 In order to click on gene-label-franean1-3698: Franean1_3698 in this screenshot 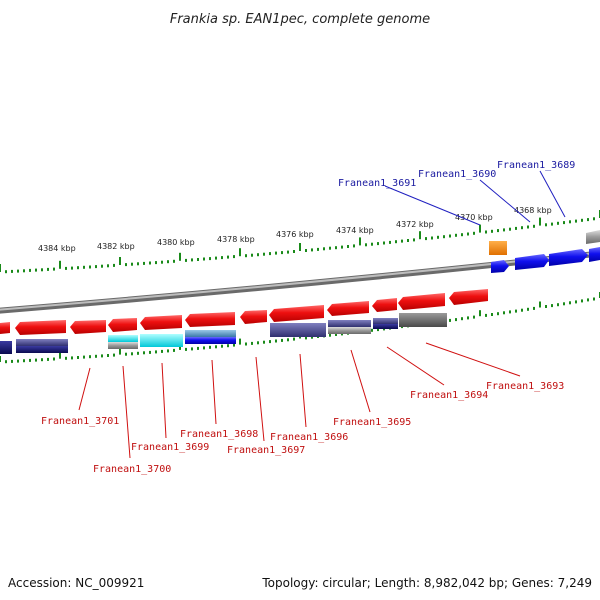, I will do `click(219, 434)`.